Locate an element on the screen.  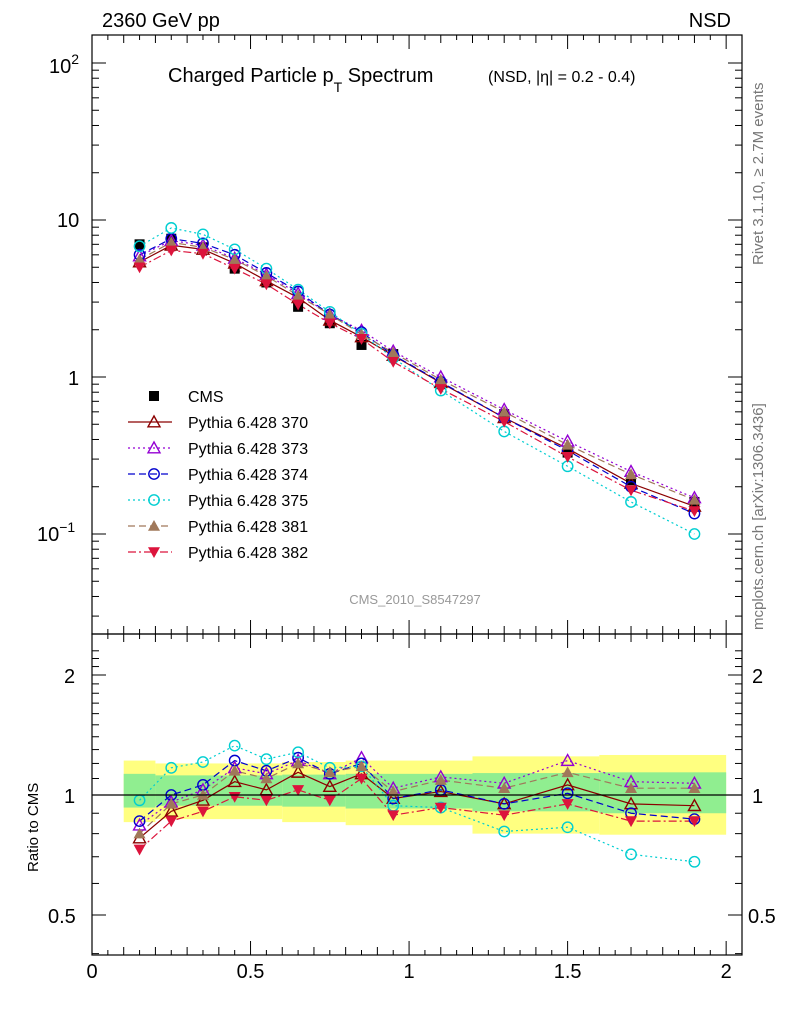
legend-label-p381: Pythia 6.428 381 is located at coordinates (248, 527).